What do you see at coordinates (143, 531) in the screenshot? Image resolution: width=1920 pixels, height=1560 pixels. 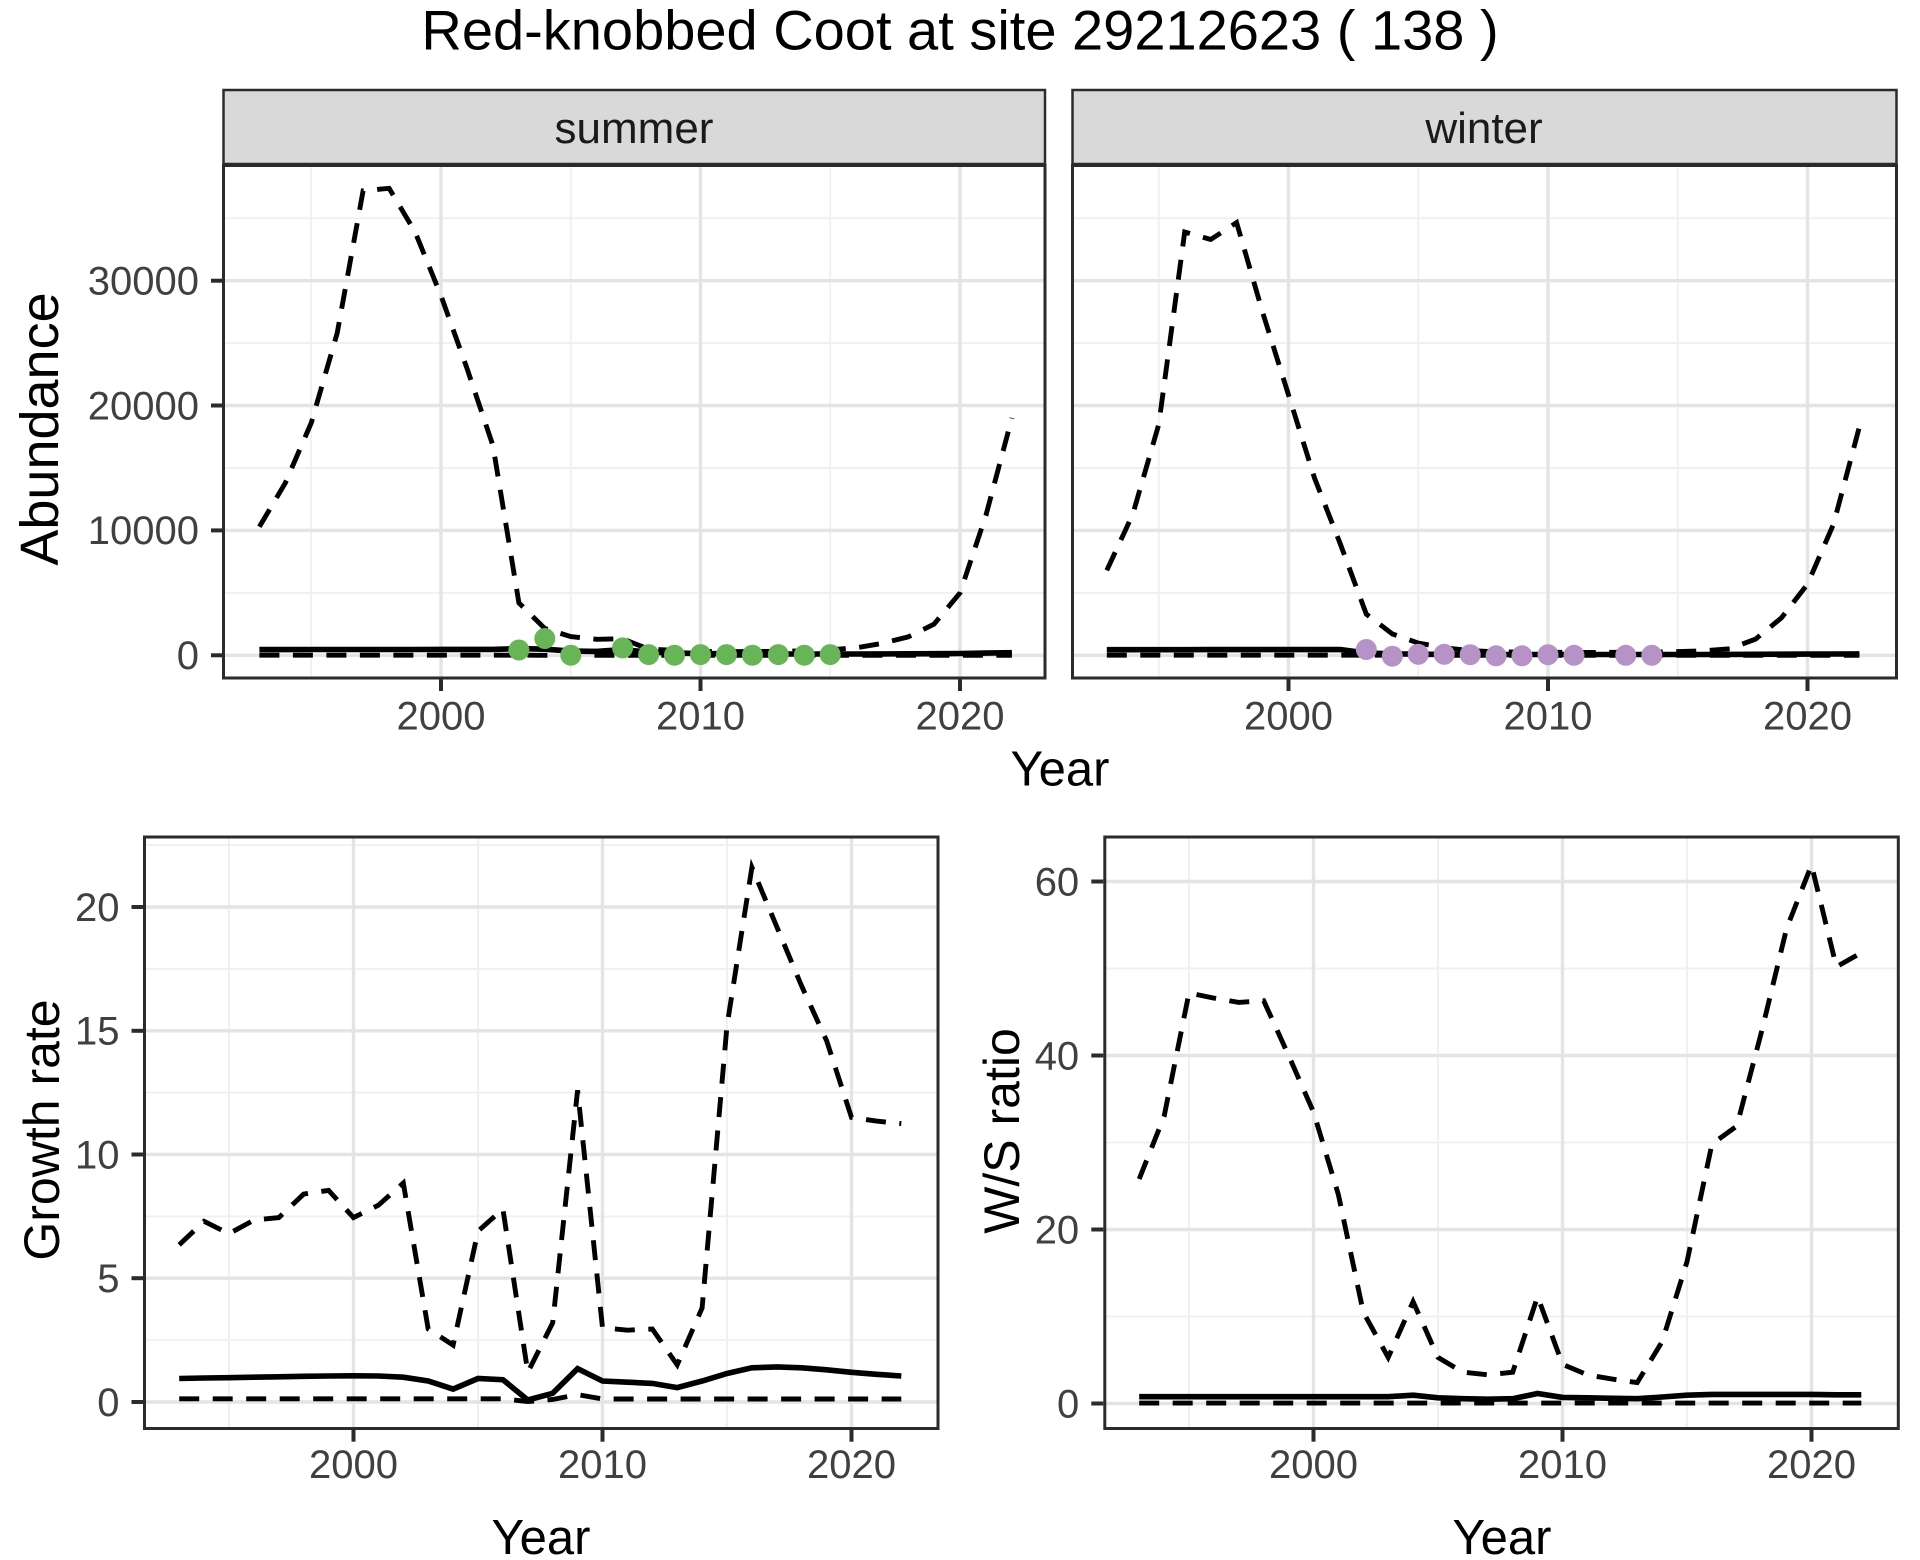 I see `svg-text: 10000` at bounding box center [143, 531].